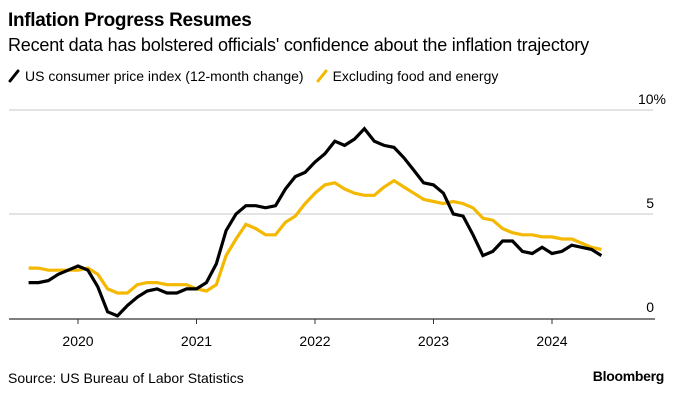  Describe the element at coordinates (130, 20) in the screenshot. I see `chart-title: Inflation Progress Resumes` at that location.